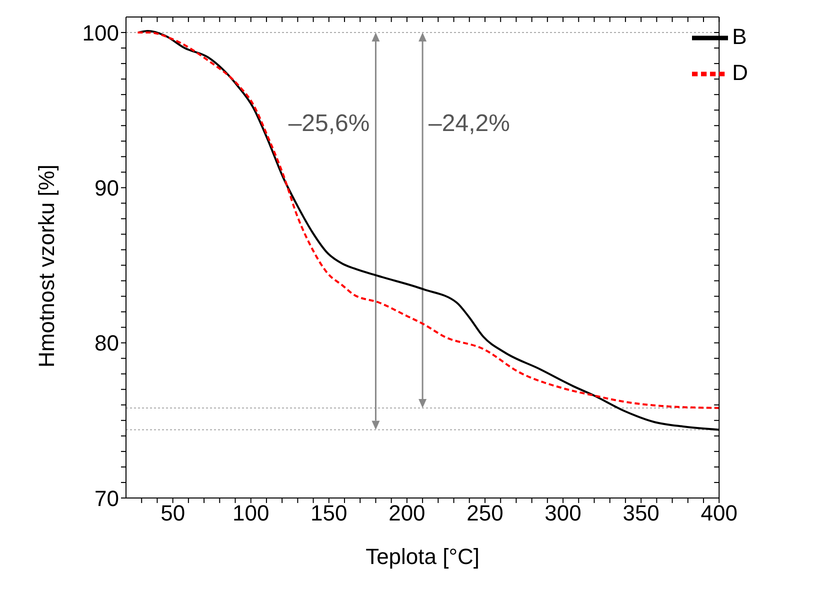 The height and width of the screenshot is (592, 817). Describe the element at coordinates (173, 513) in the screenshot. I see `x-tick-label: 50` at that location.